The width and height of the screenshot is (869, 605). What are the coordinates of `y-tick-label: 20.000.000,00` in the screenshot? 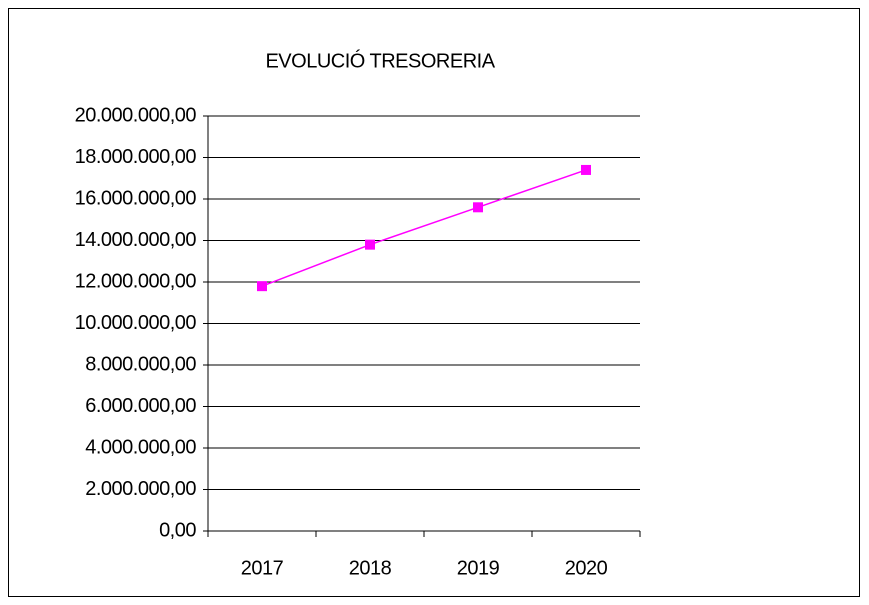 It's located at (136, 115).